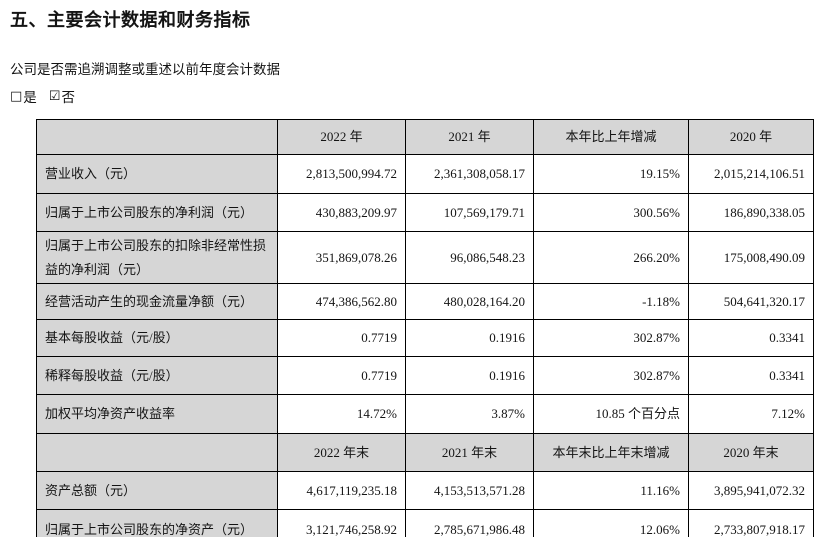 Image resolution: width=831 pixels, height=537 pixels. What do you see at coordinates (157, 338) in the screenshot?
I see `row-label-cell: 基本每股收益（元/股）` at bounding box center [157, 338].